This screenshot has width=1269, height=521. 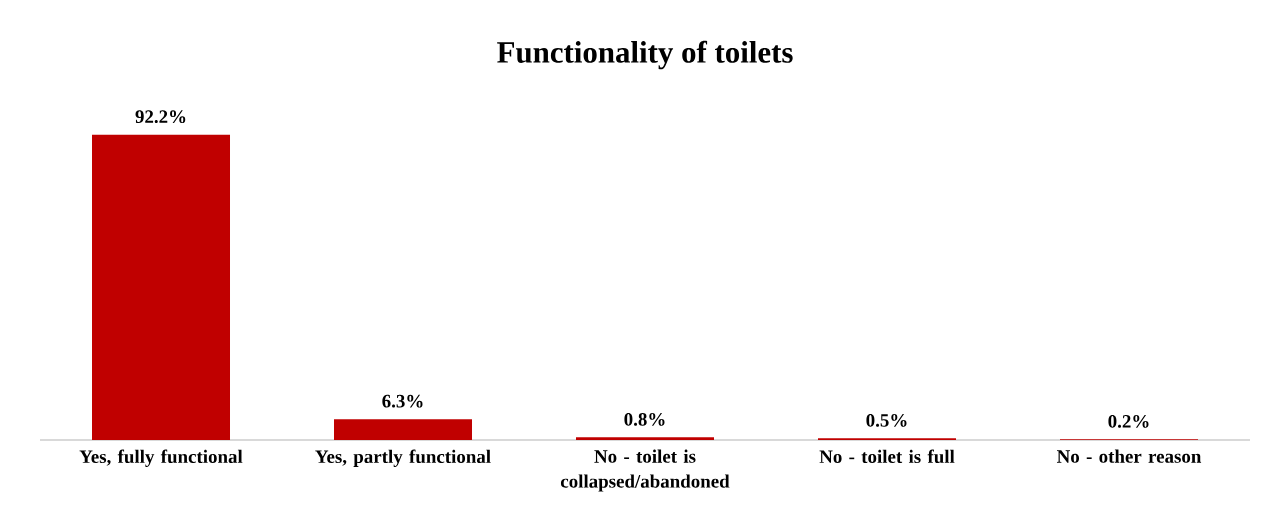 What do you see at coordinates (645, 55) in the screenshot?
I see `chart-title: Functionality of toilets` at bounding box center [645, 55].